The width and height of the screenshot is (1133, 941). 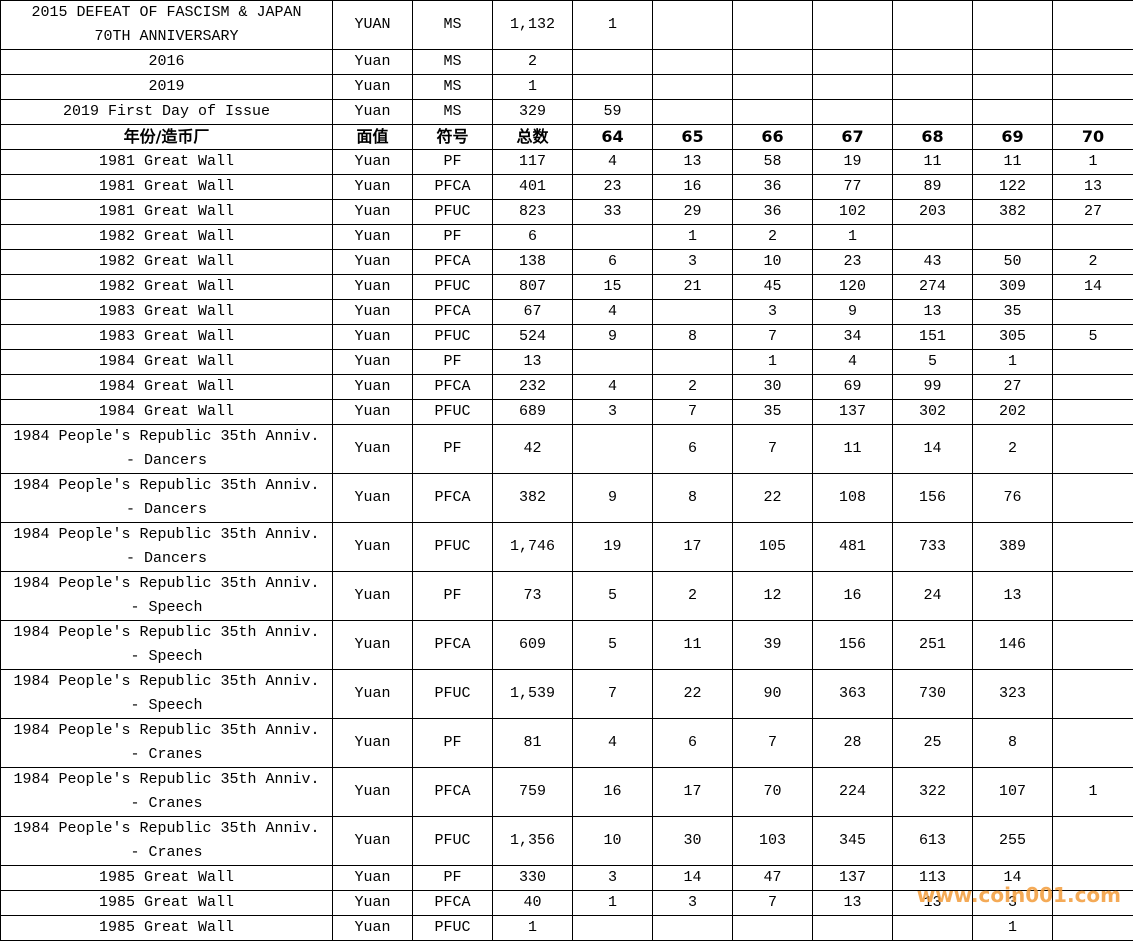 What do you see at coordinates (1013, 498) in the screenshot?
I see `table-cell: 76` at bounding box center [1013, 498].